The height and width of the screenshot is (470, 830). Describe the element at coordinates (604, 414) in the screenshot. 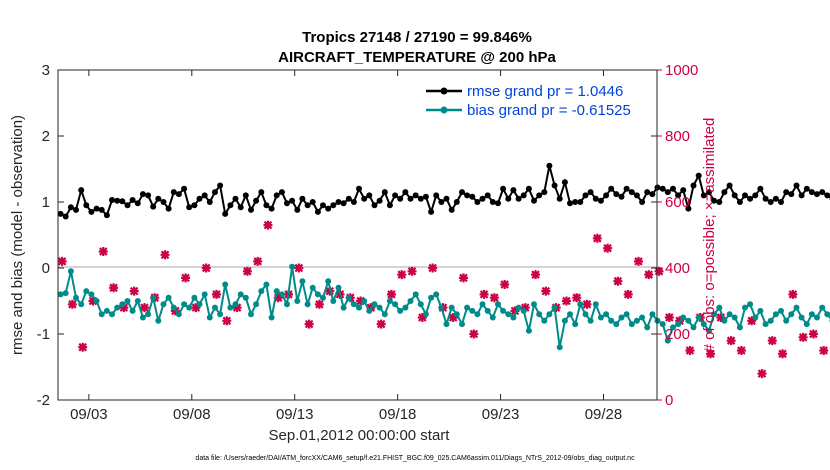

I see `x-tick-label: 09/28` at that location.